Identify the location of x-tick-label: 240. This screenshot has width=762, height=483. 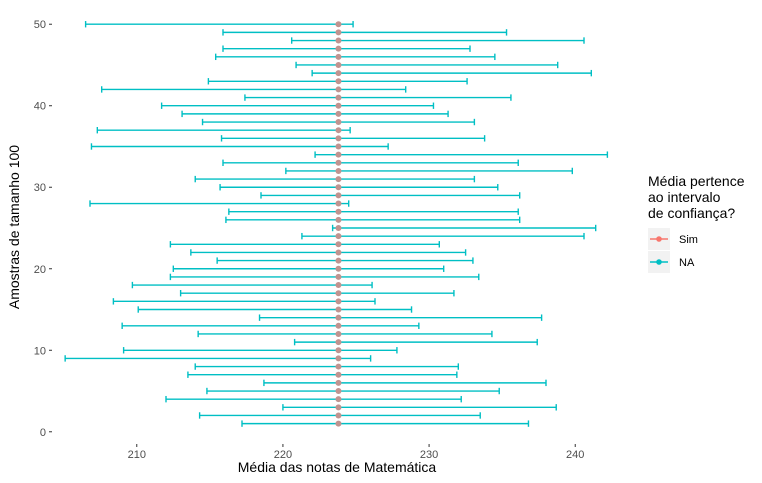
(575, 455).